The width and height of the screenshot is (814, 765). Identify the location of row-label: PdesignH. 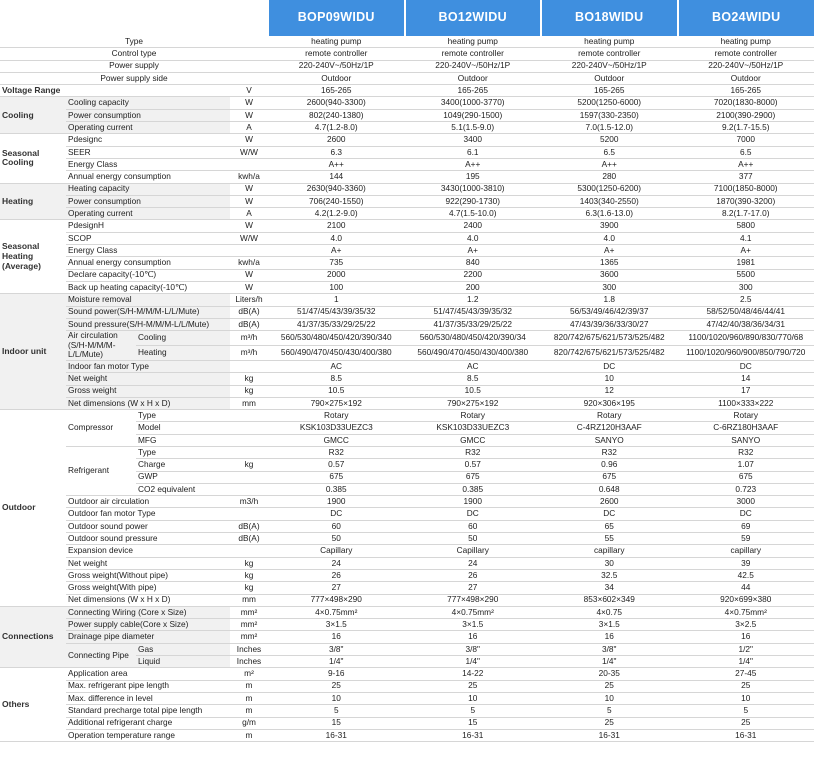
(148, 226).